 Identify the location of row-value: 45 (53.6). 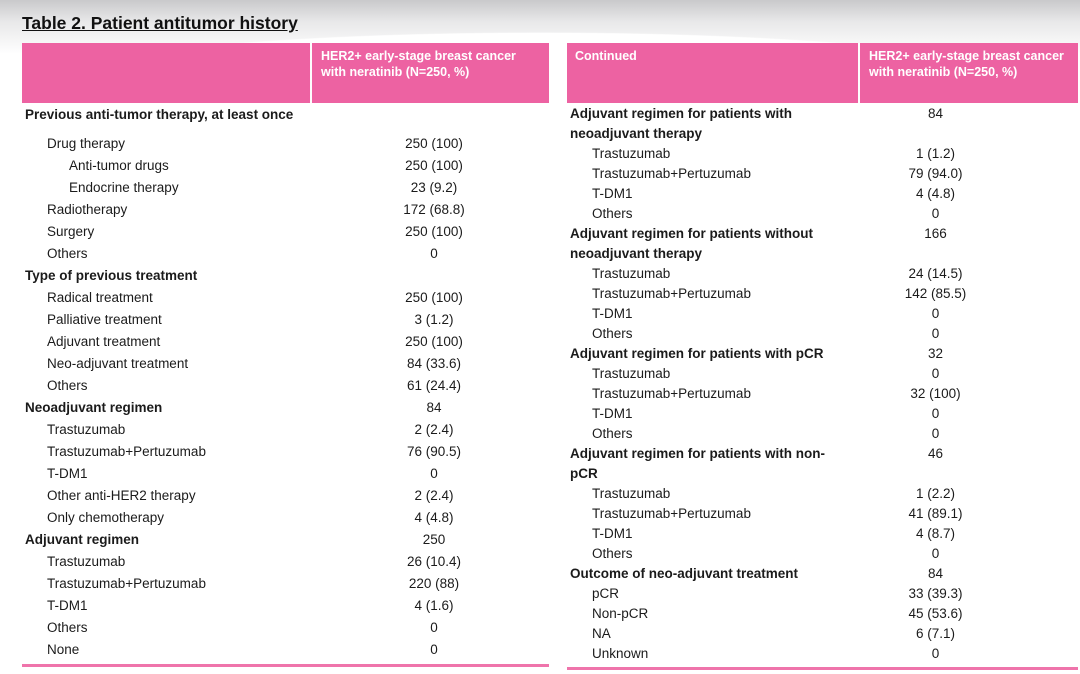
(935, 613).